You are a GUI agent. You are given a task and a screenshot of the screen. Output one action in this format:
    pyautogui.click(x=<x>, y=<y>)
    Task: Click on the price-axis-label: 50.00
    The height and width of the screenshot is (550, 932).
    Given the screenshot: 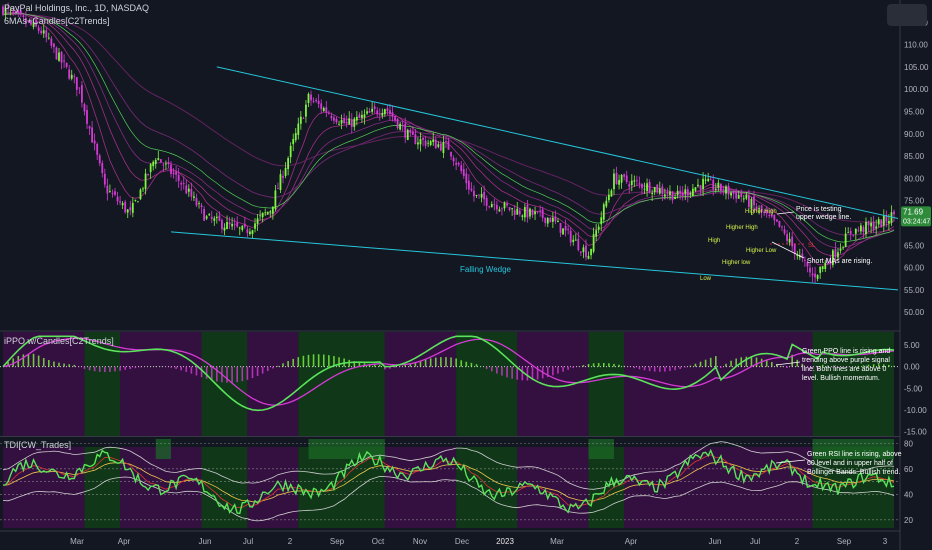 What is the action you would take?
    pyautogui.click(x=914, y=312)
    